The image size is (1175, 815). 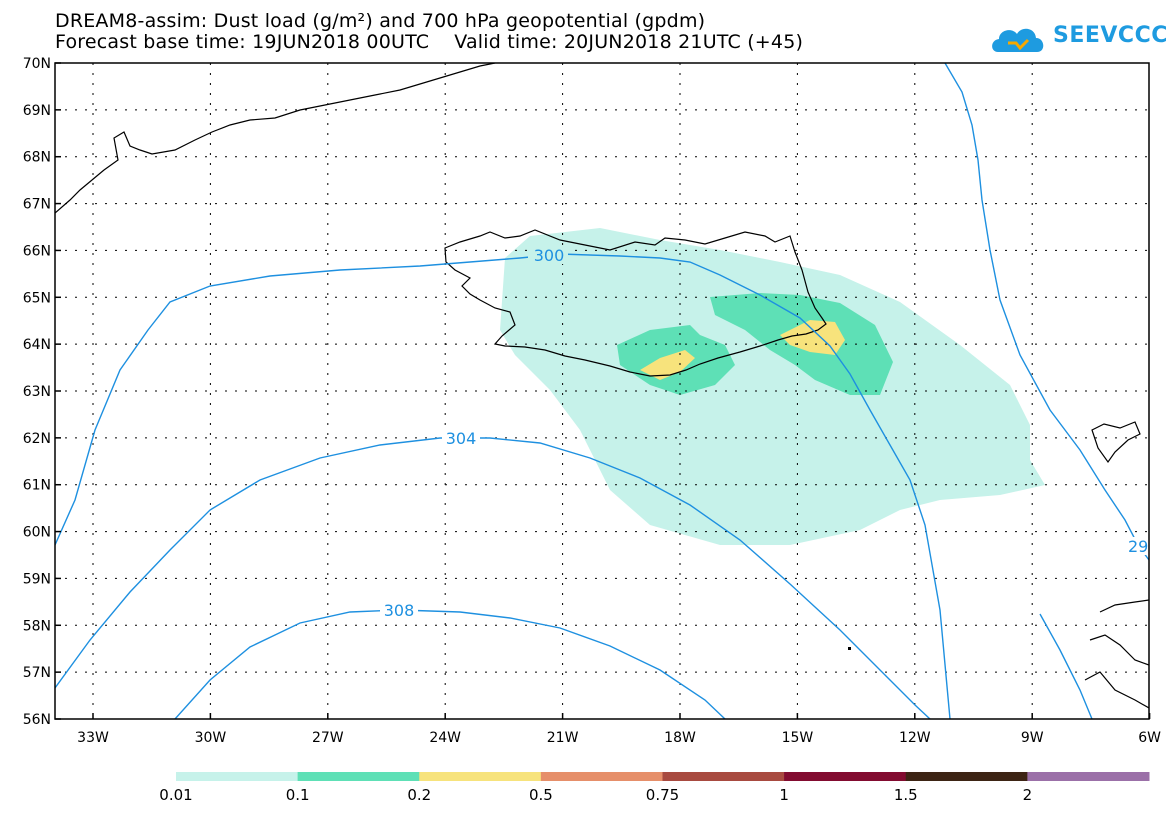 I want to click on lat-tick-label: 57N, so click(x=37, y=673).